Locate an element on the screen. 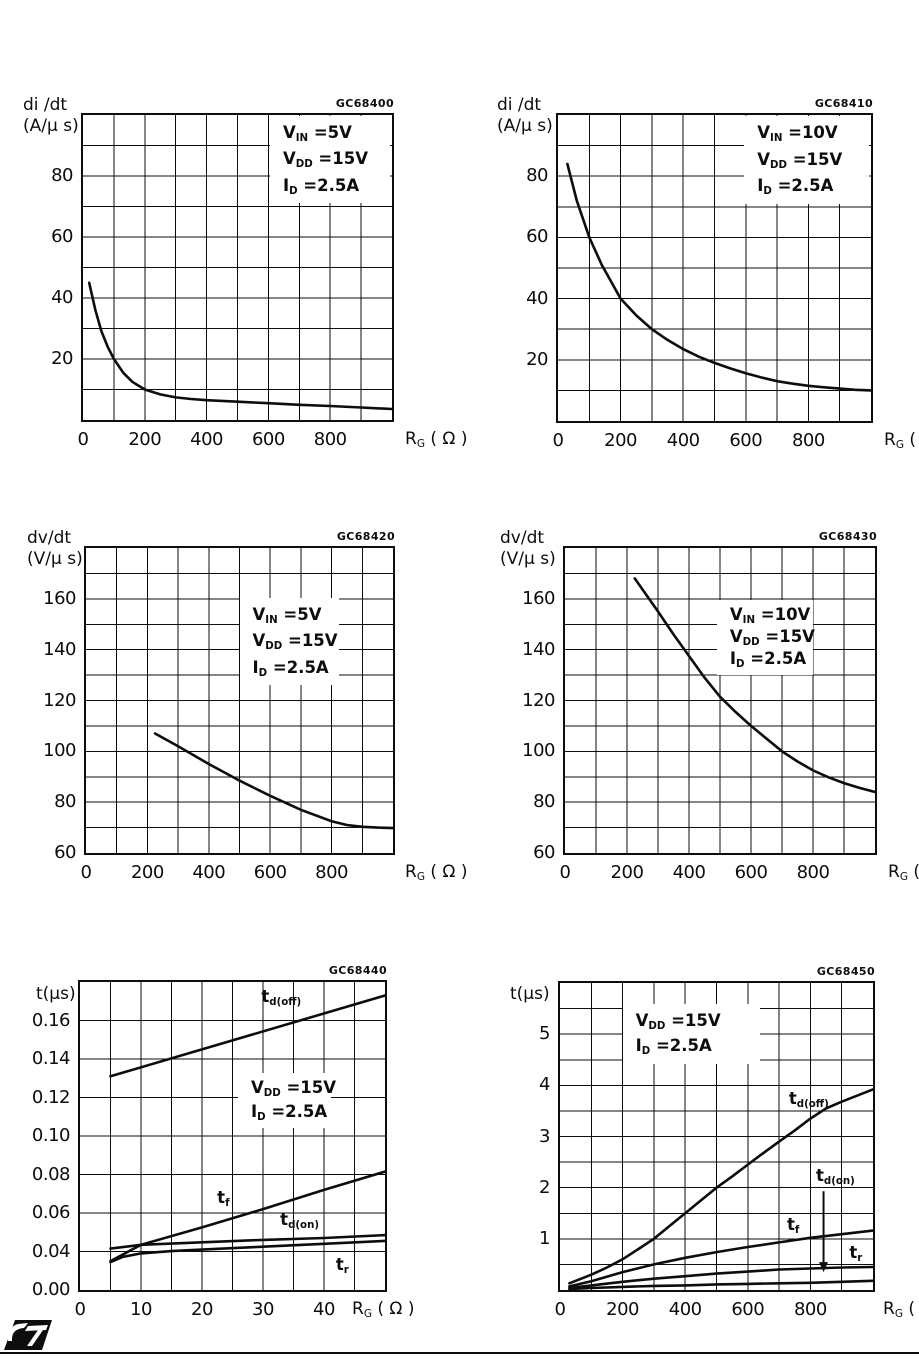 This screenshot has height=1359, width=919. label-text: ( Ω ) is located at coordinates (446, 439).